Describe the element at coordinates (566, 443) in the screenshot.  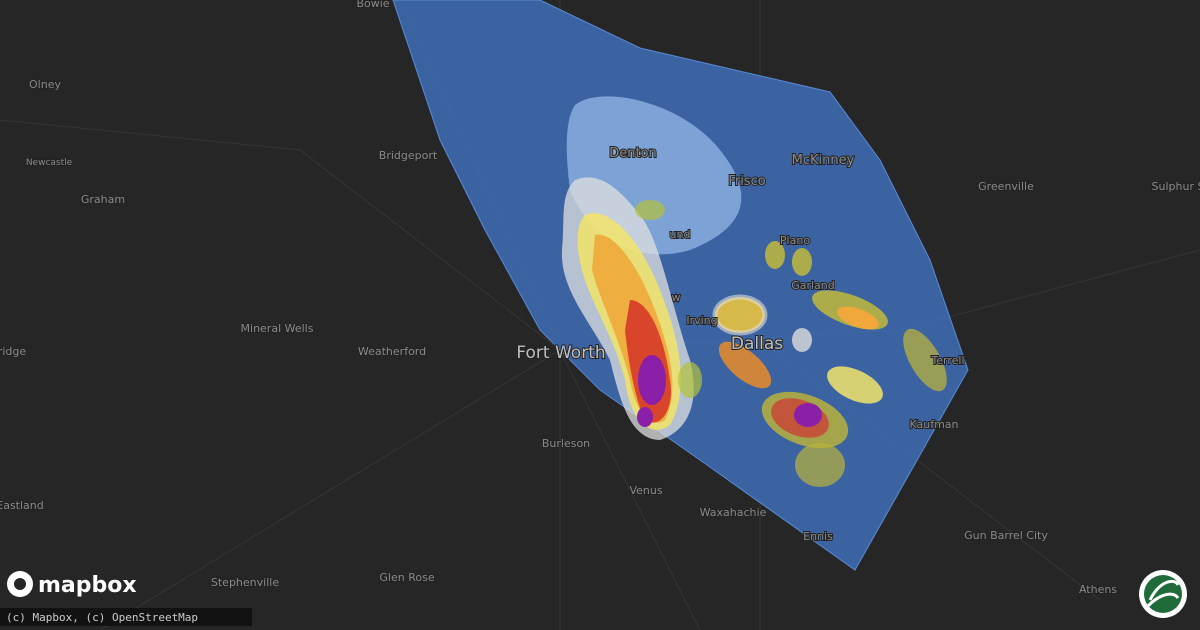
I see `place-label: Burleson` at that location.